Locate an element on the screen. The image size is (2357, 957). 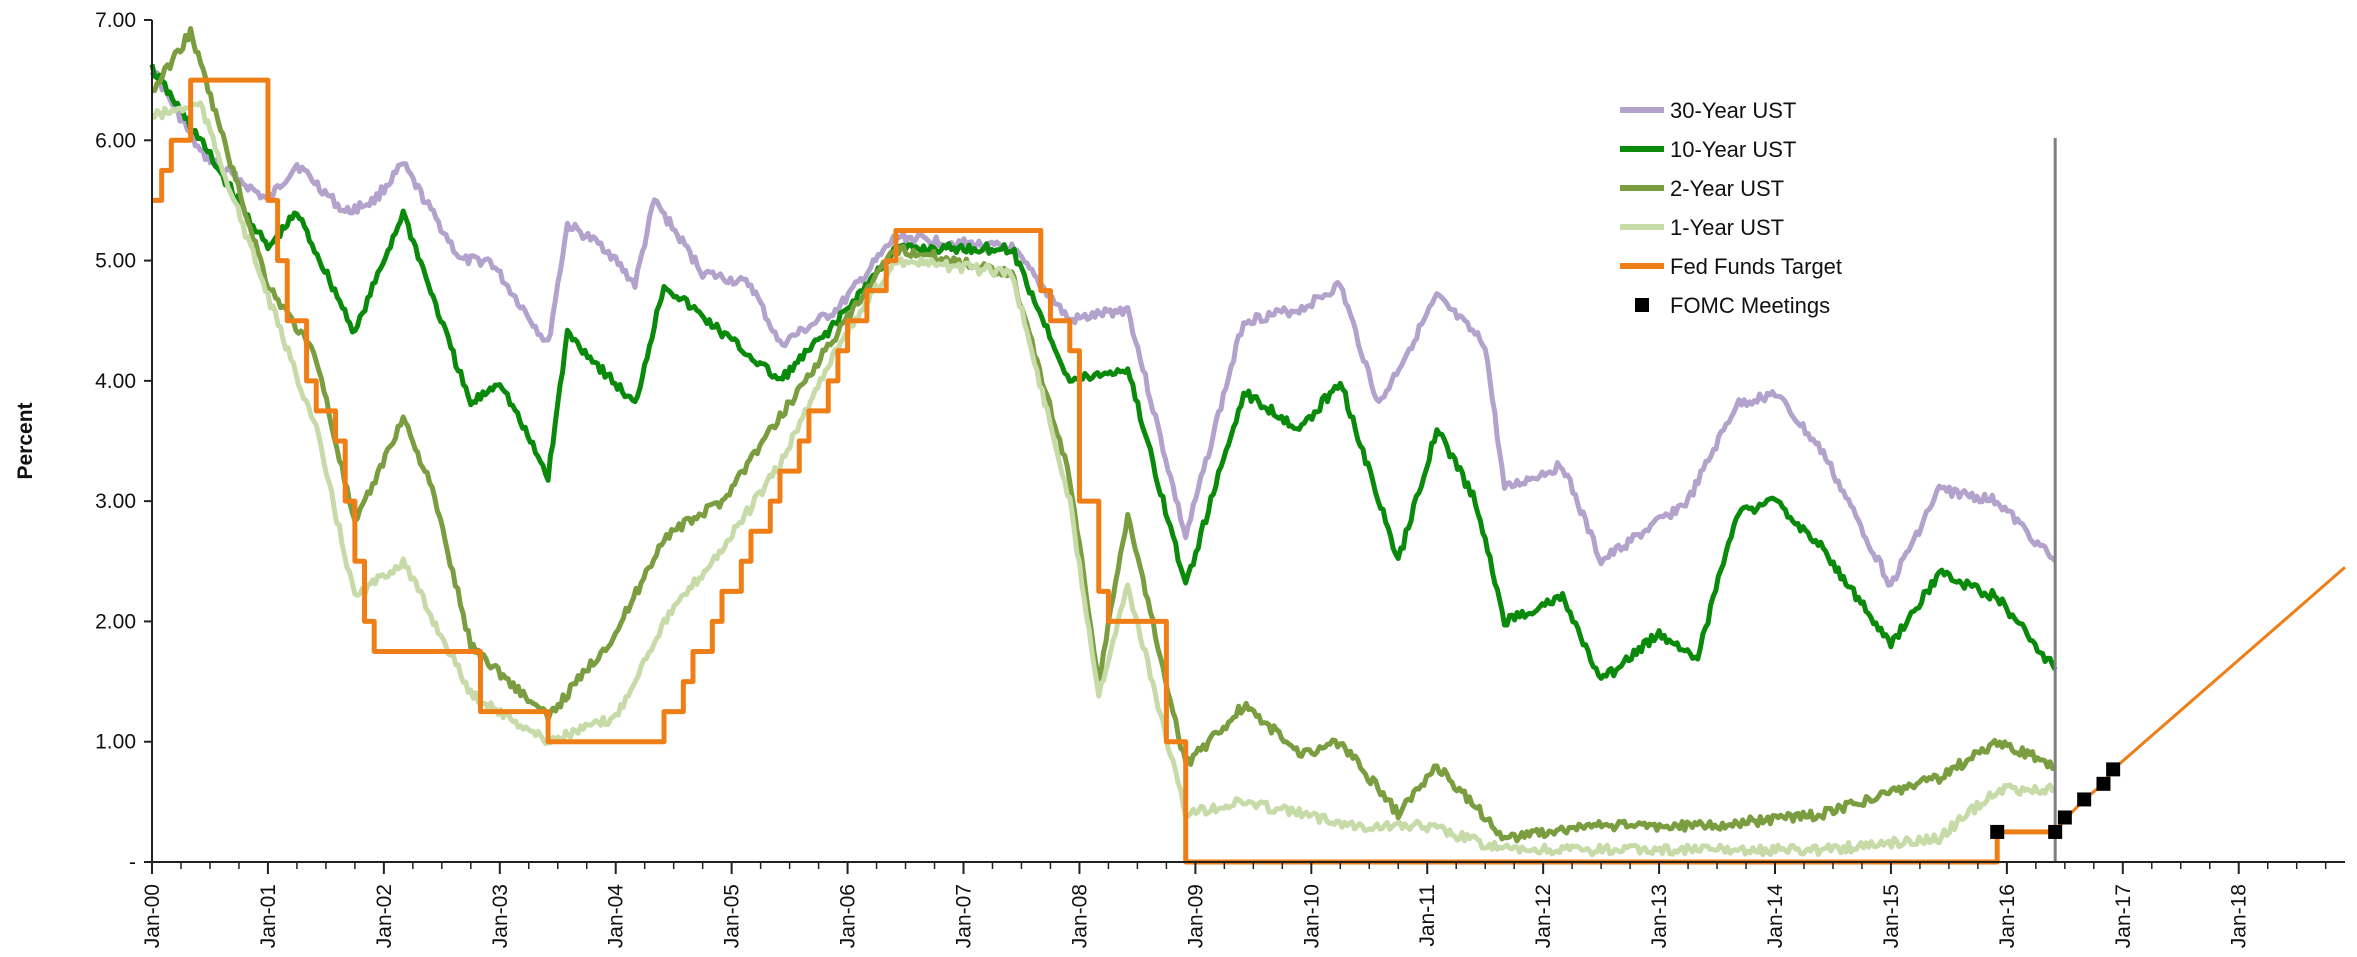
y-tick-label: 1.00 is located at coordinates (115, 742).